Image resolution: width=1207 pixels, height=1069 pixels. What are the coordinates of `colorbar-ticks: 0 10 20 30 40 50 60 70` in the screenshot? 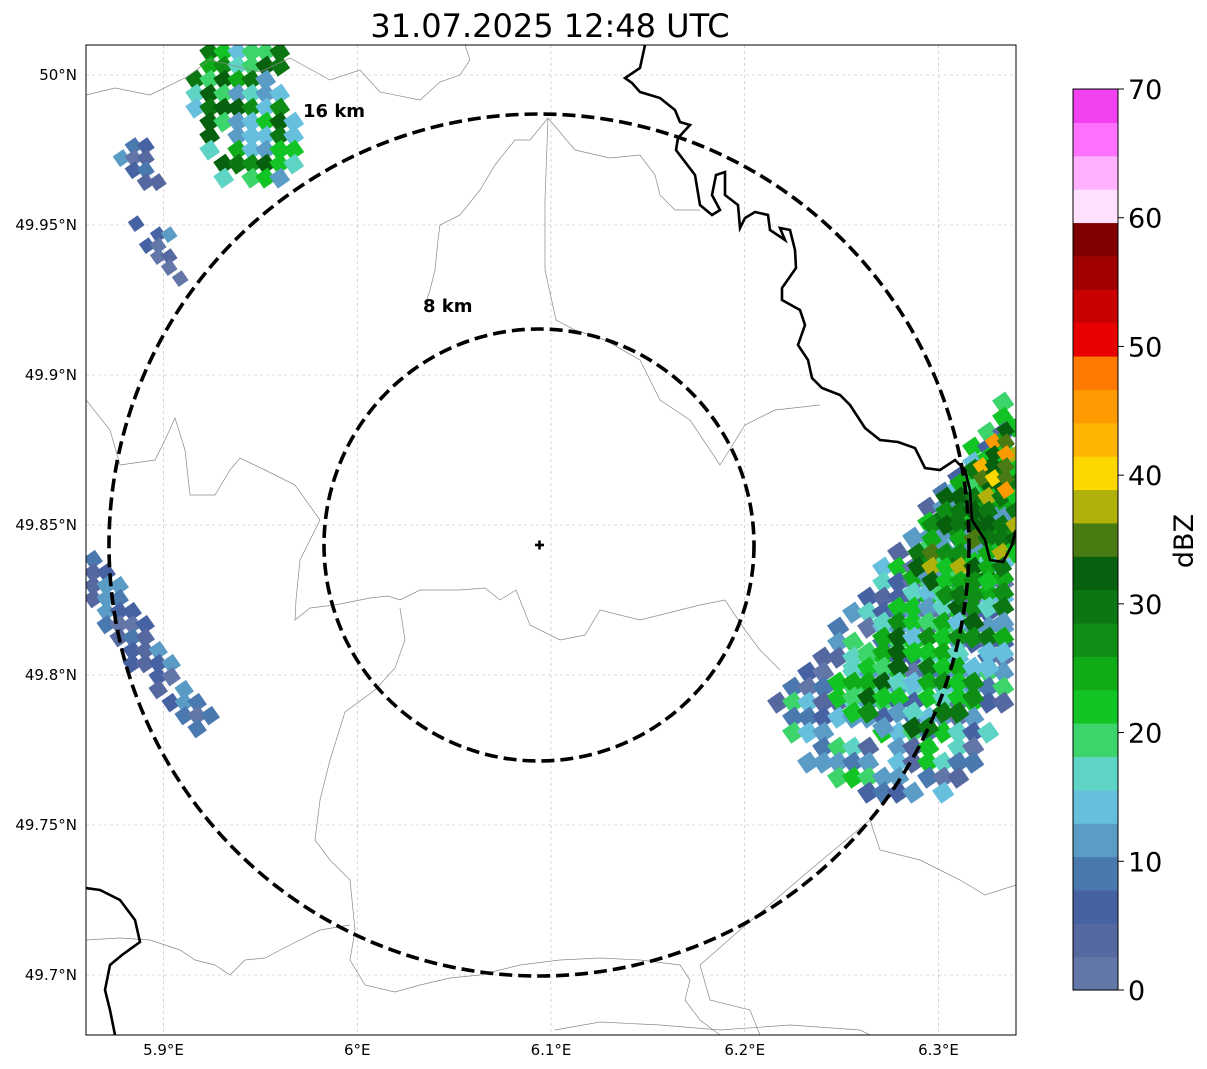 It's located at (1140, 541).